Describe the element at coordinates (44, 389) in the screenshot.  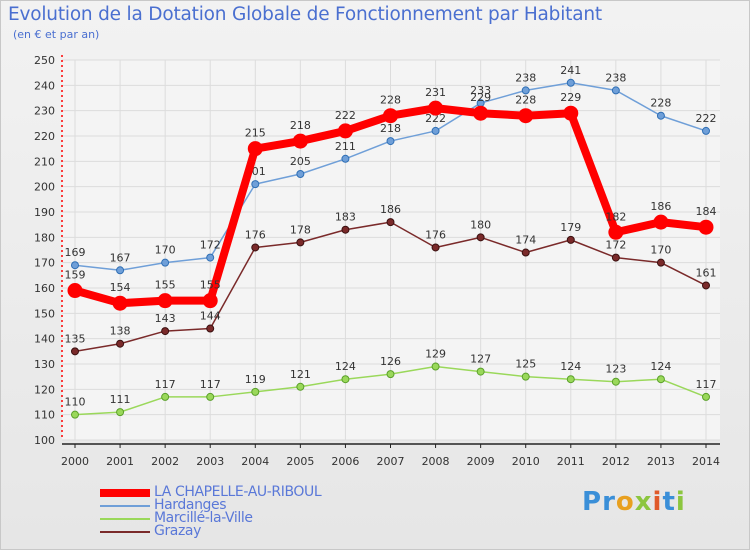
I see `y-tick-label: 120` at that location.